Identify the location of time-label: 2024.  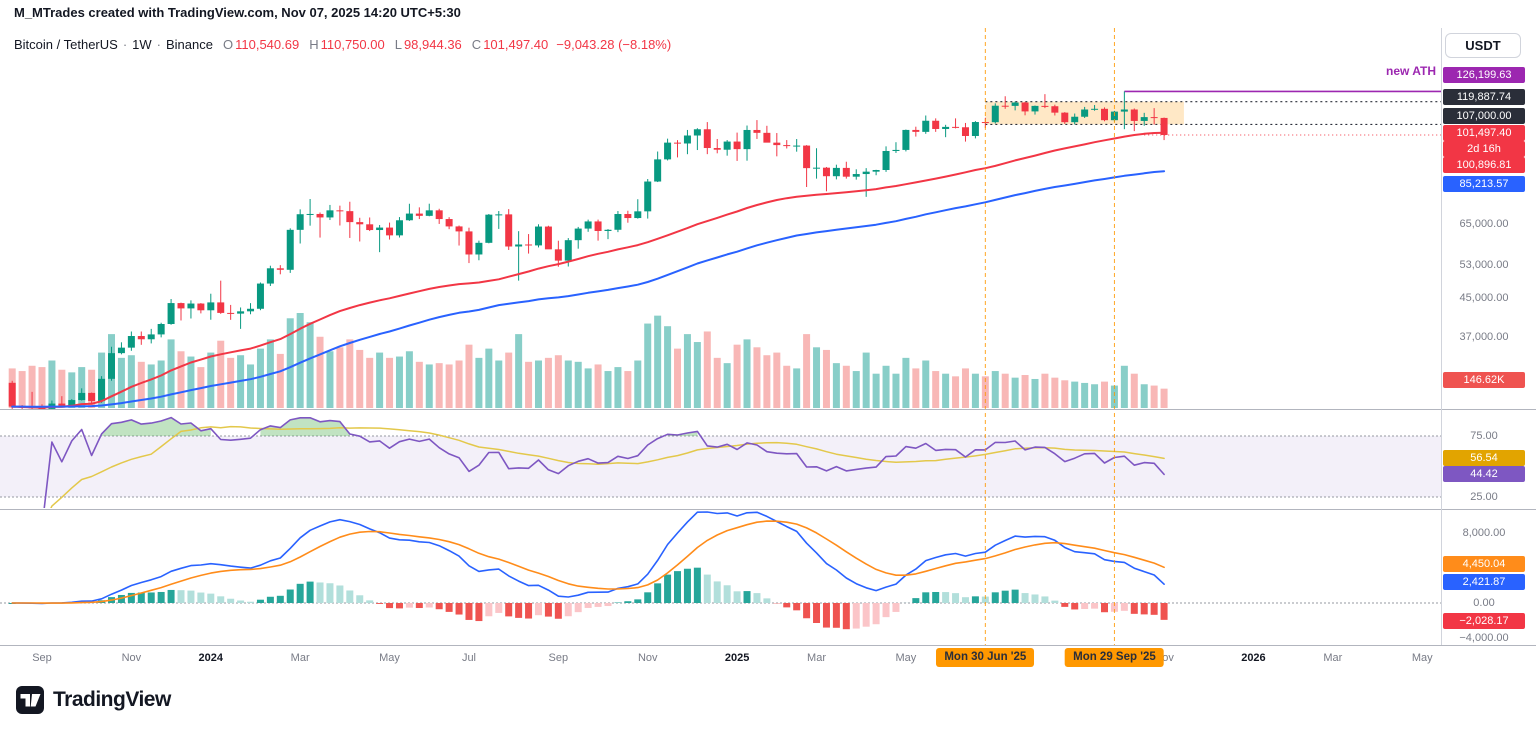
(211, 658).